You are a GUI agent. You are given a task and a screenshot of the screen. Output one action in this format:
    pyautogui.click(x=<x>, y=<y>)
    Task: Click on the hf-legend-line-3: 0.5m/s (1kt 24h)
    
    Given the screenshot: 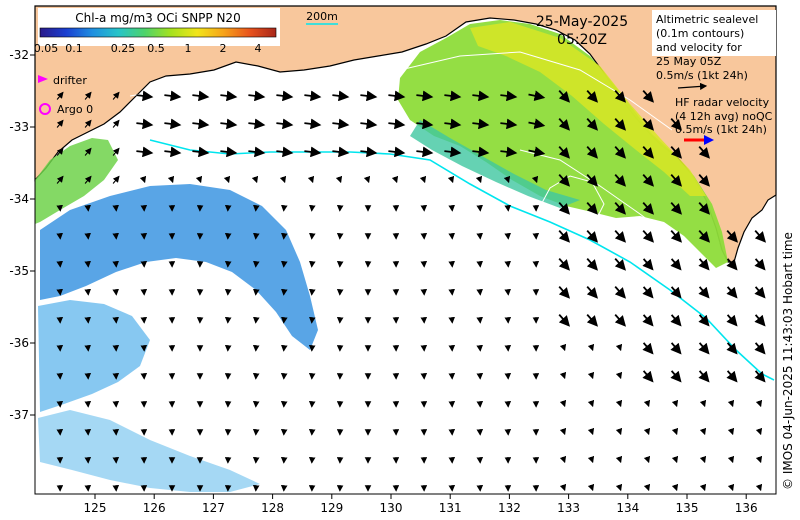 What is the action you would take?
    pyautogui.click(x=721, y=129)
    